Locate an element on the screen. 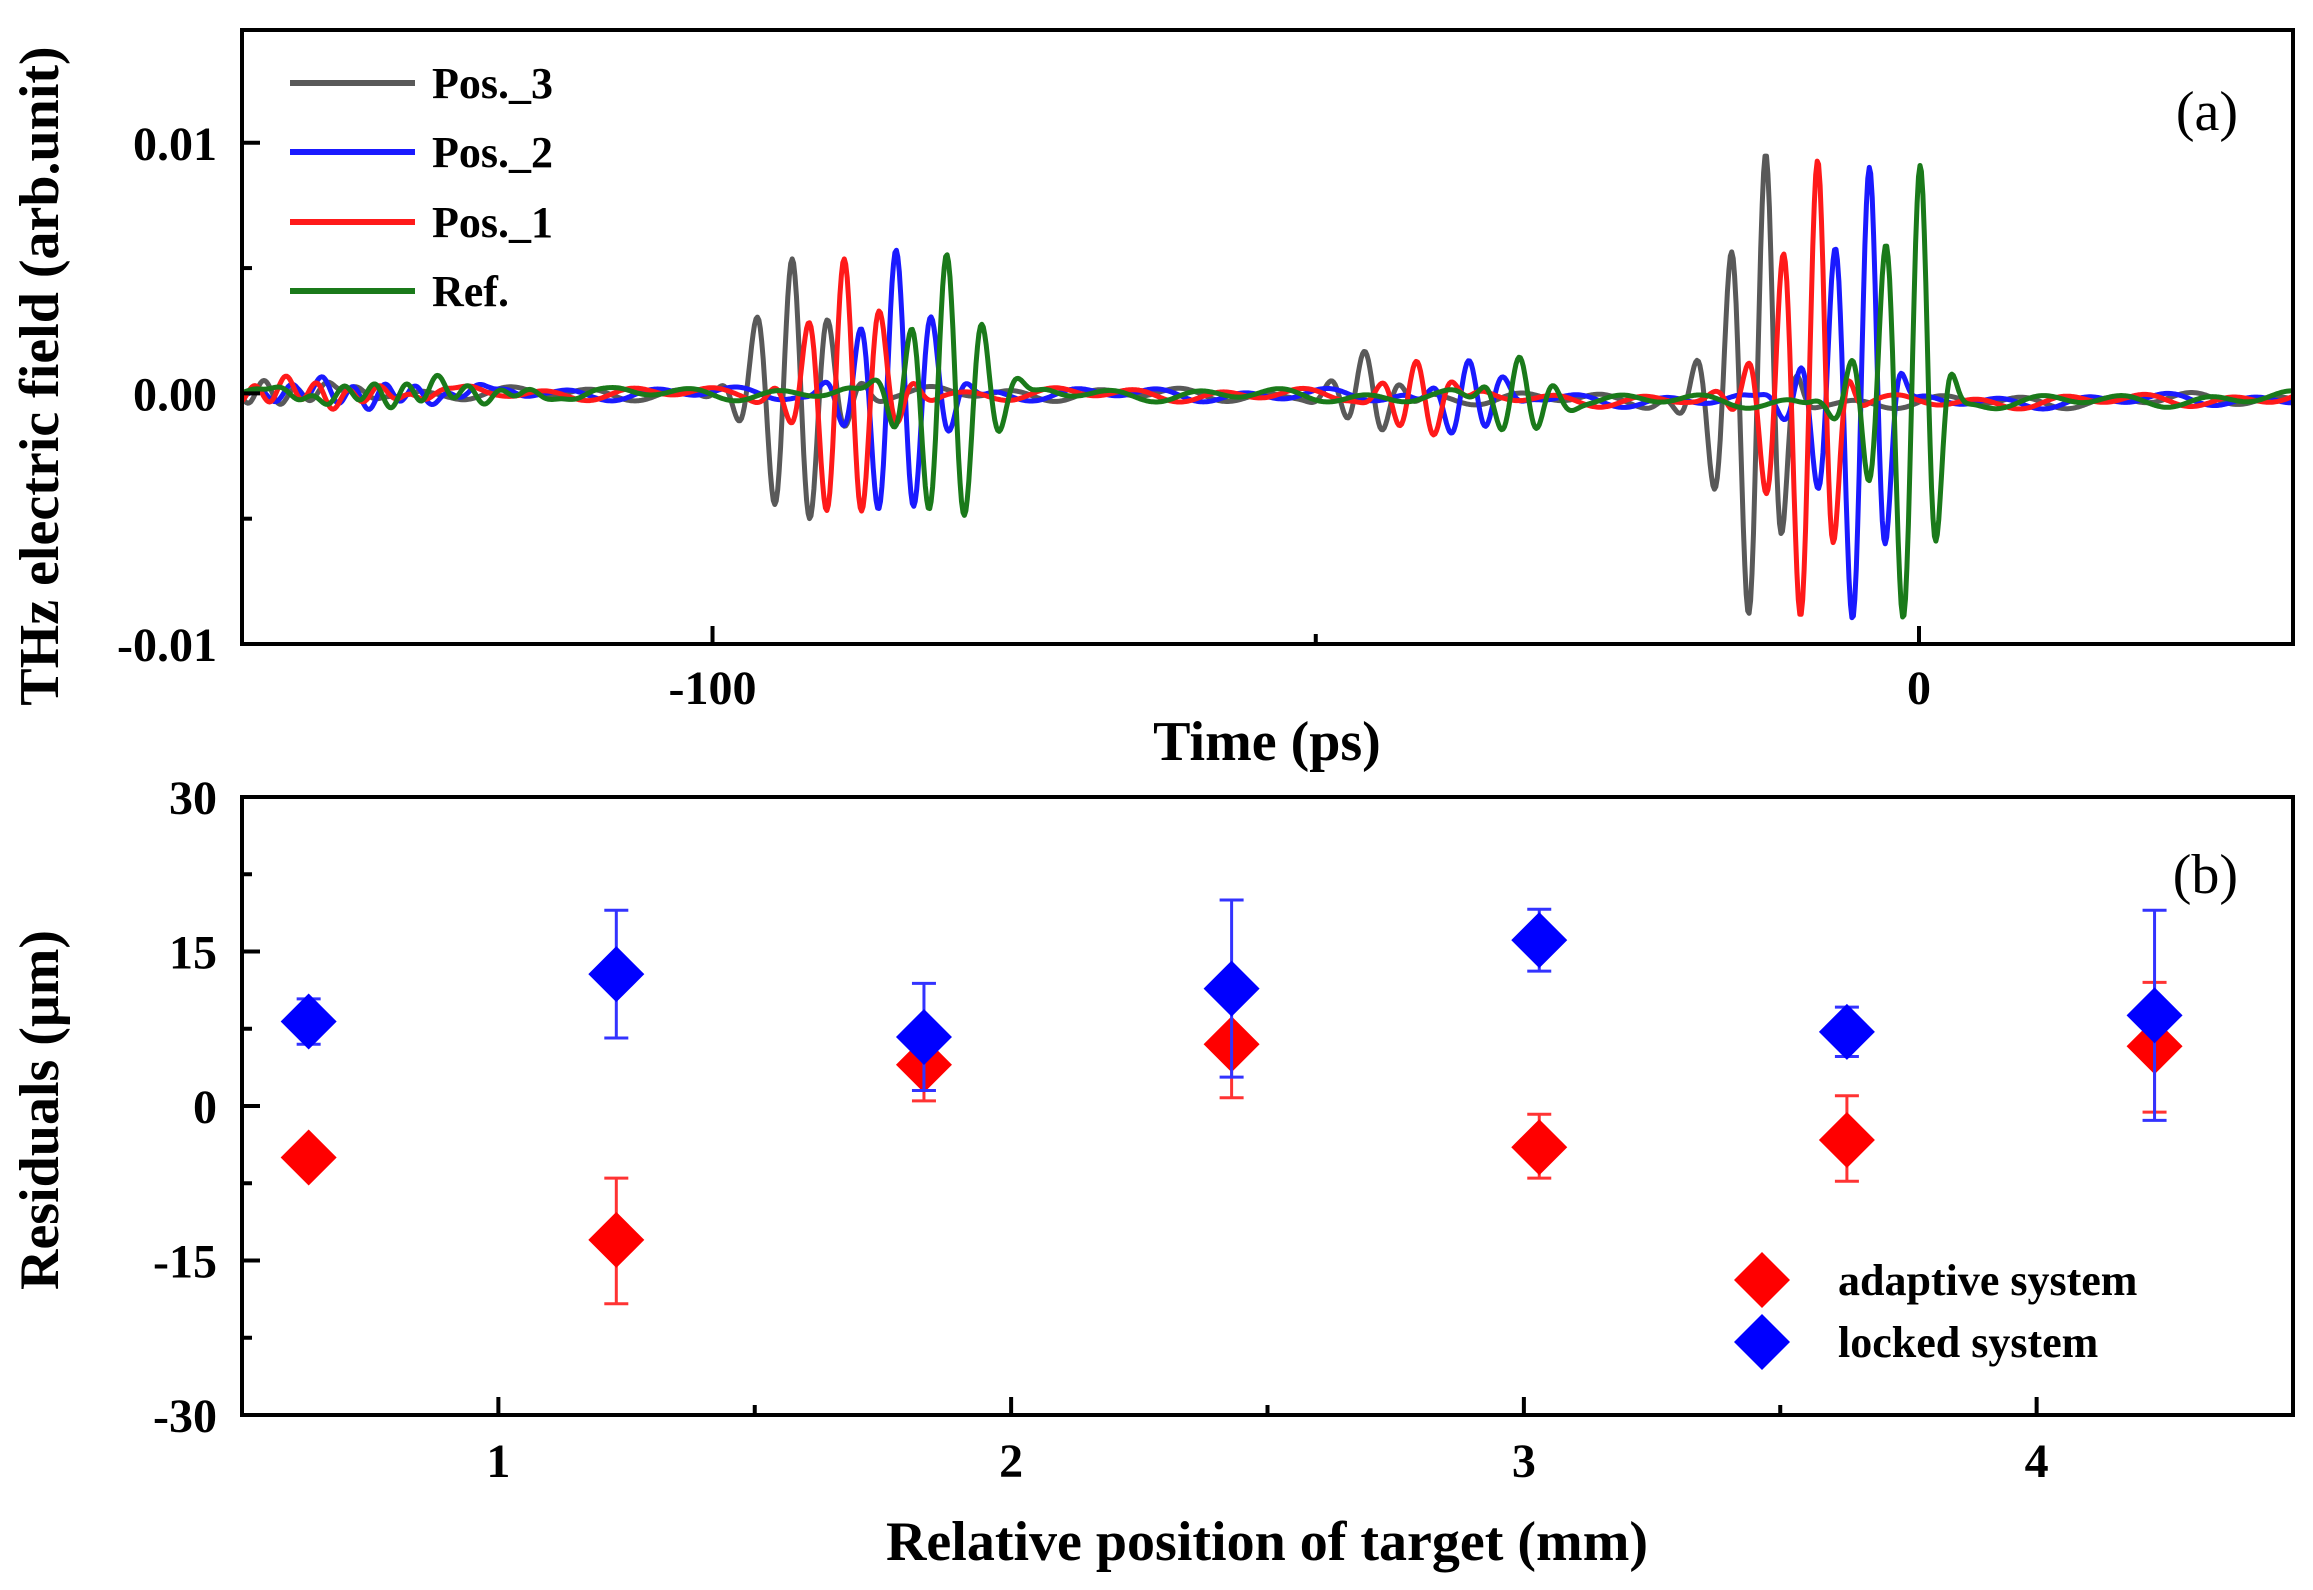  a-y-tick-label: 0.01 is located at coordinates (175, 144).